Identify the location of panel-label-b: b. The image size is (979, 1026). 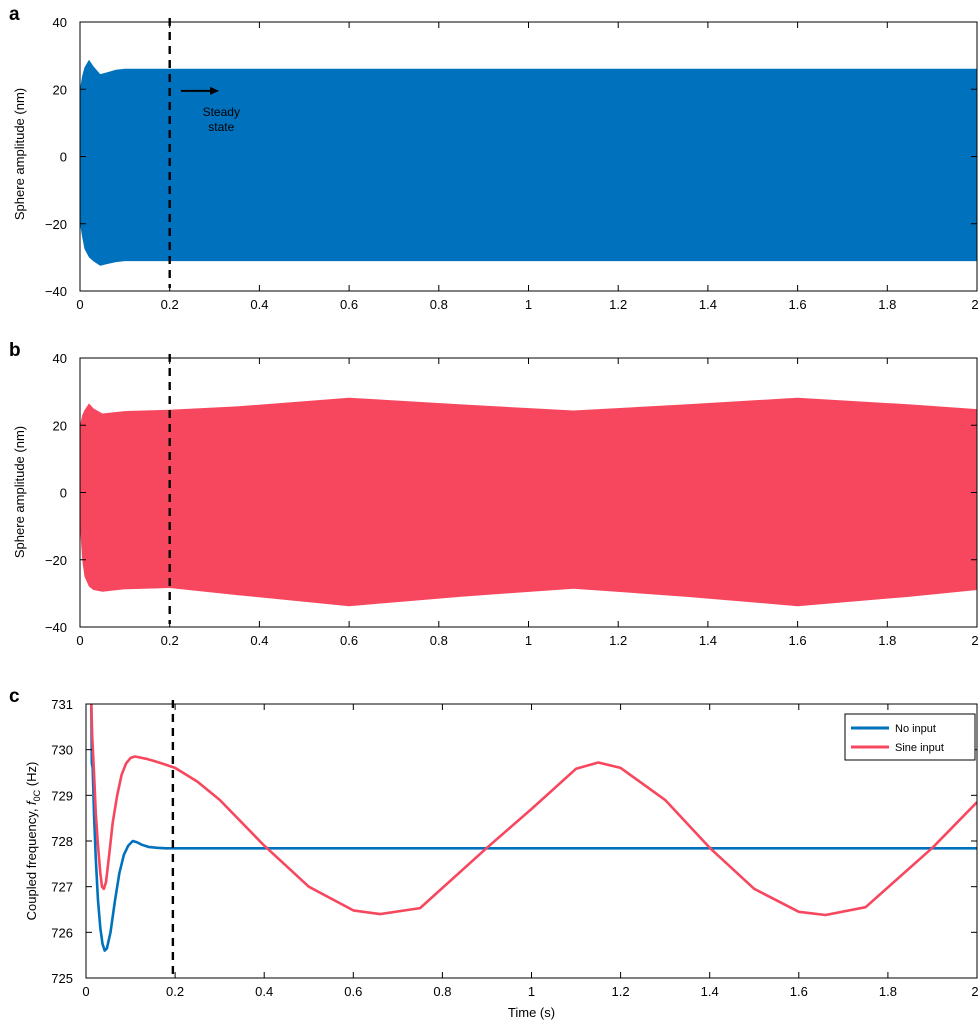
(15, 350).